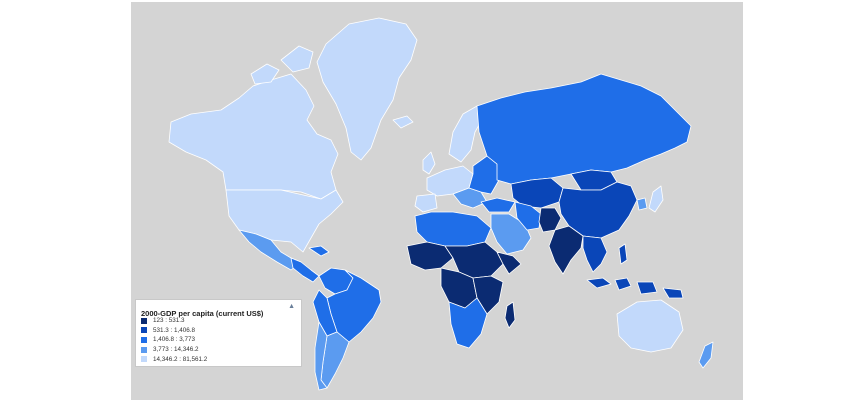 The height and width of the screenshot is (404, 864). Describe the element at coordinates (218, 359) in the screenshot. I see `legend-item: 14,346.2 : 81,561.2` at that location.